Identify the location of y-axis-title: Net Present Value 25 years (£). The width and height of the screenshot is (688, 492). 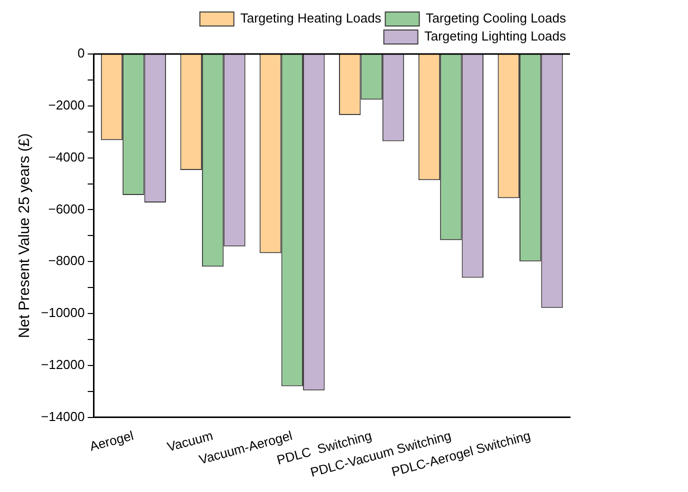
(25, 235).